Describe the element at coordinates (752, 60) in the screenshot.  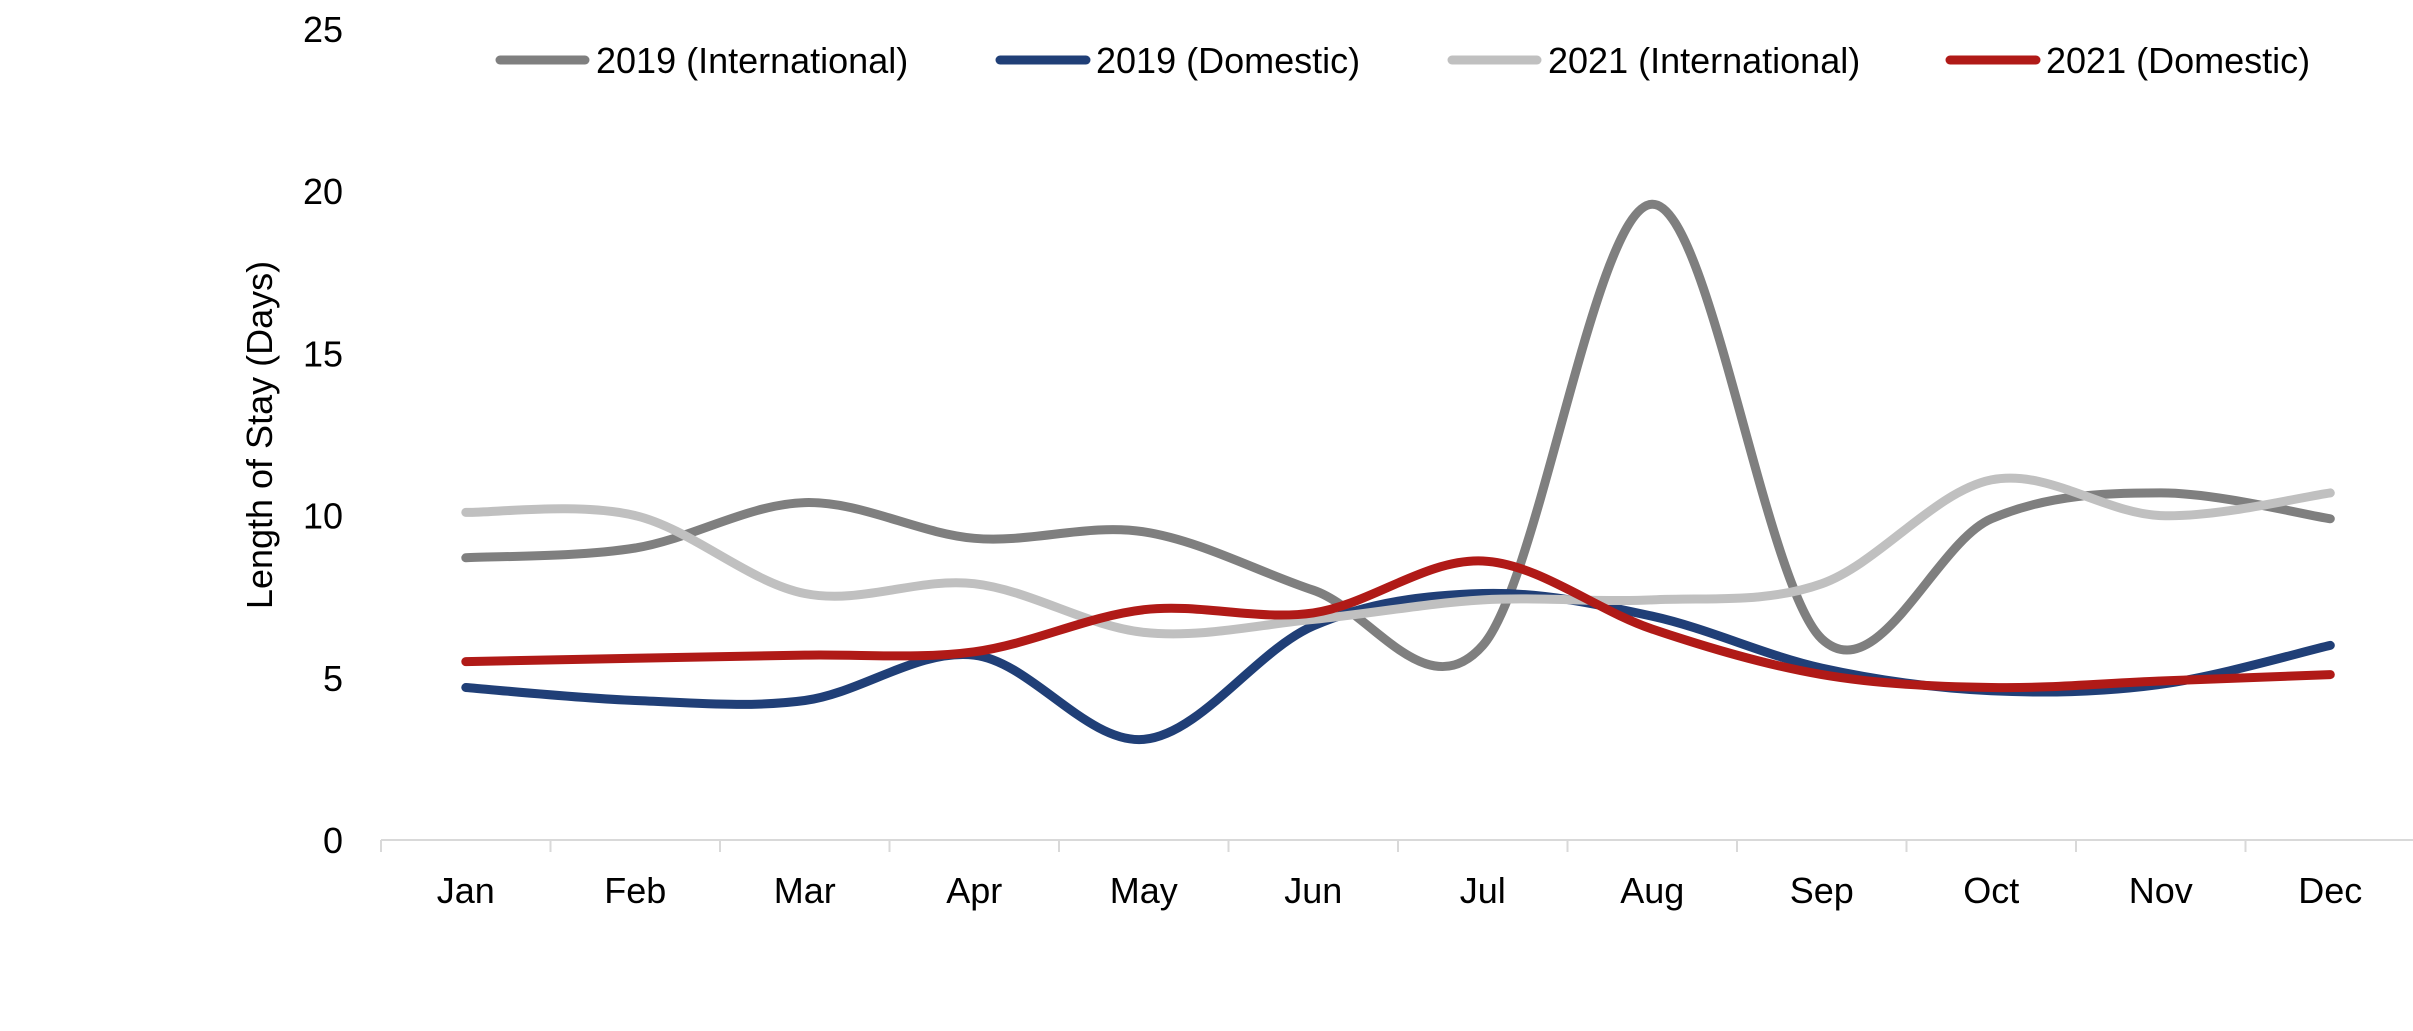
I see `legend-label: 2019 (International)` at that location.